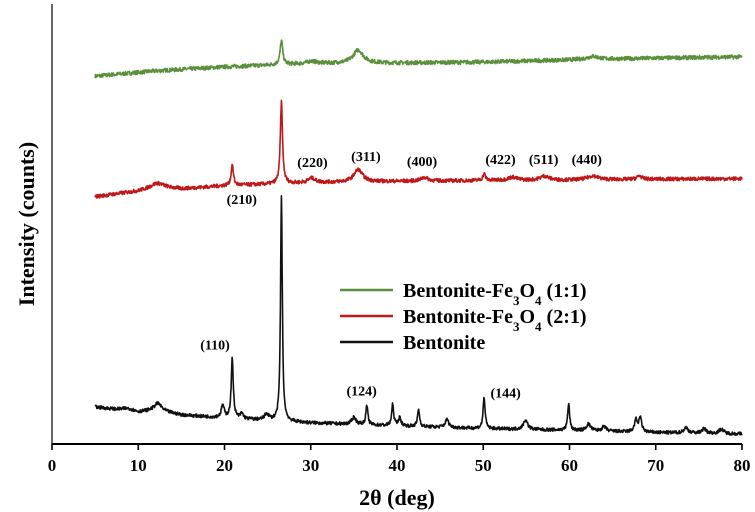 The height and width of the screenshot is (512, 755). I want to click on peak-label: (422), so click(500, 160).